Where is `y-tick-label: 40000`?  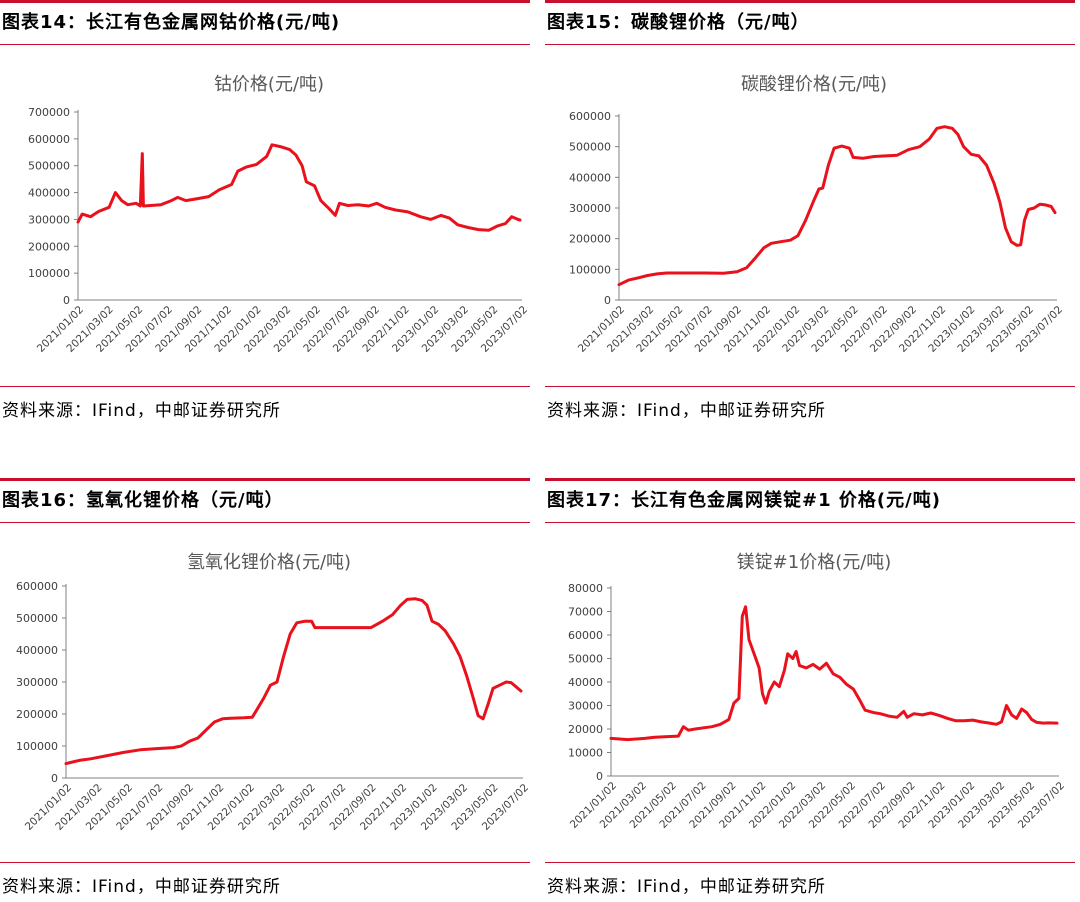 y-tick-label: 40000 is located at coordinates (585, 682).